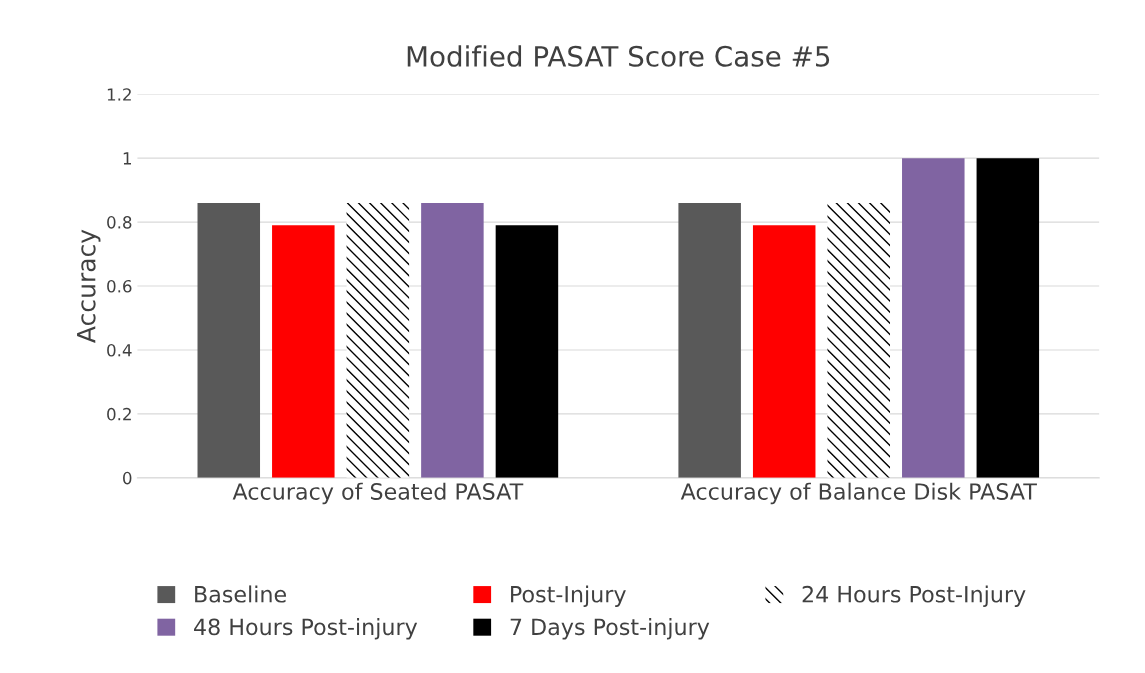  Describe the element at coordinates (568, 596) in the screenshot. I see `legend-label: Post-Injury` at that location.